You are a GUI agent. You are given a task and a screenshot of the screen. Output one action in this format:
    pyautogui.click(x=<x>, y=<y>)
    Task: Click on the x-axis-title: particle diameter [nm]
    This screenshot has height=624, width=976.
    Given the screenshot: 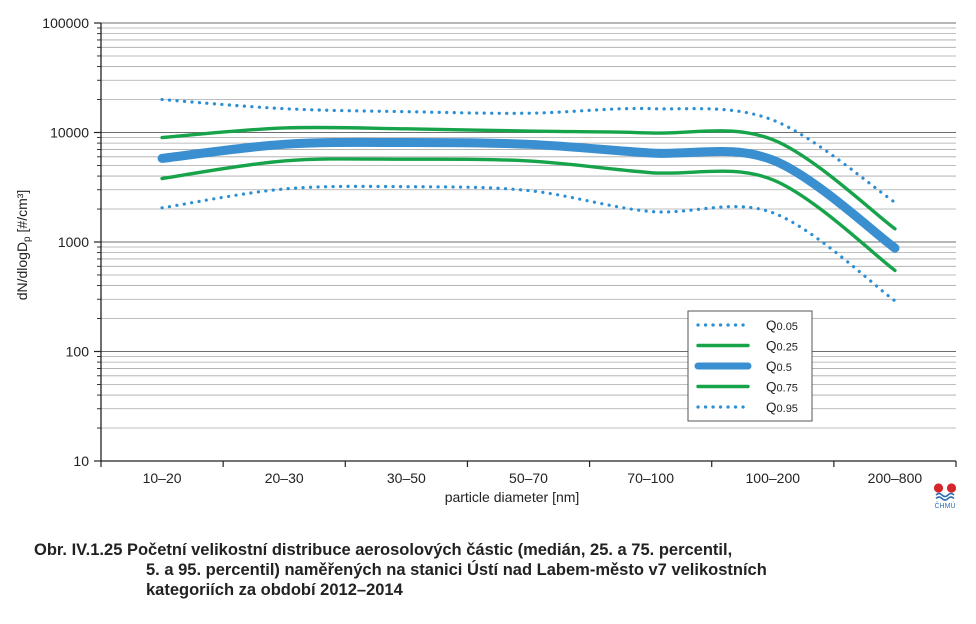 What is the action you would take?
    pyautogui.click(x=512, y=497)
    